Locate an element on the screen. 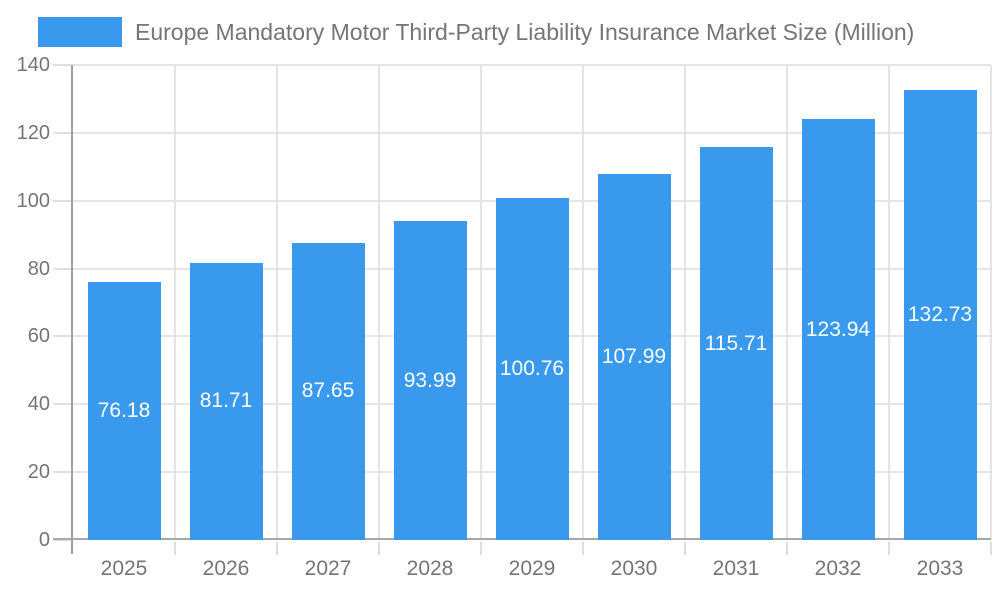 The width and height of the screenshot is (1000, 600). bar-2030: 107.99 is located at coordinates (634, 356).